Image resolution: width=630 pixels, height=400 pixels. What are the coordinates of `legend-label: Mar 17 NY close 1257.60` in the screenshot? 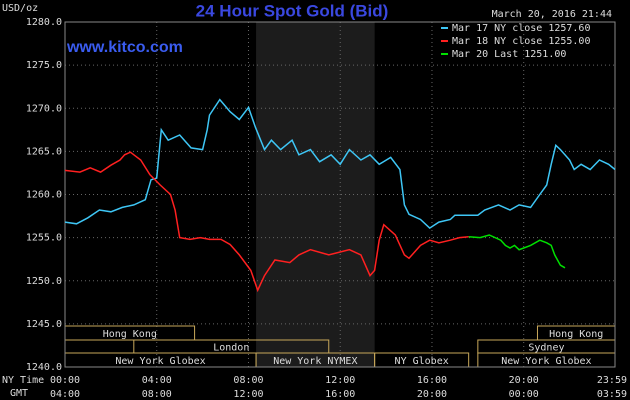 It's located at (521, 28).